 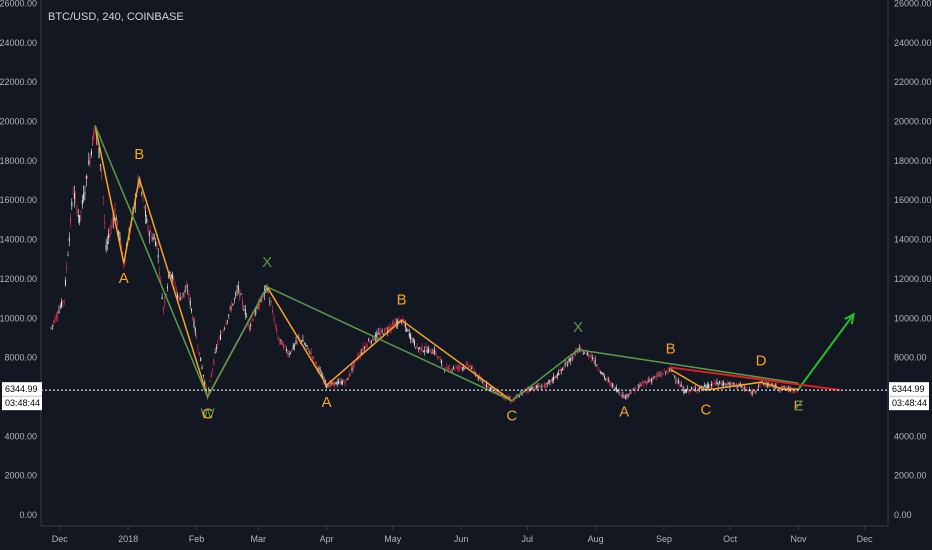 What do you see at coordinates (259, 539) in the screenshot?
I see `x-tick-label: Mar` at bounding box center [259, 539].